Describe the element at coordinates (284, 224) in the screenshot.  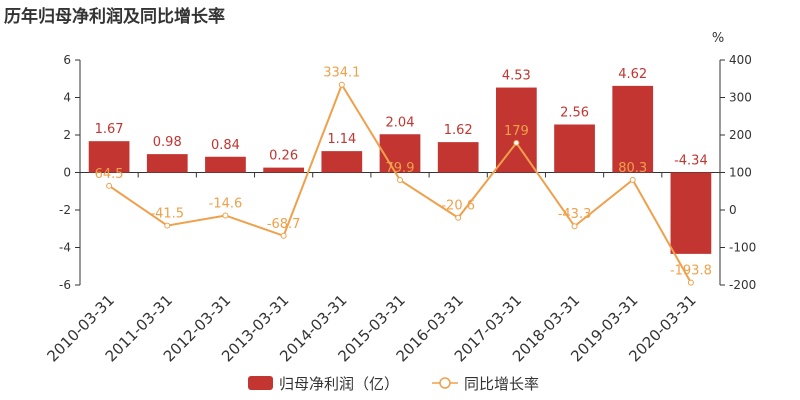
I see `line-value-label: -68.7` at that location.